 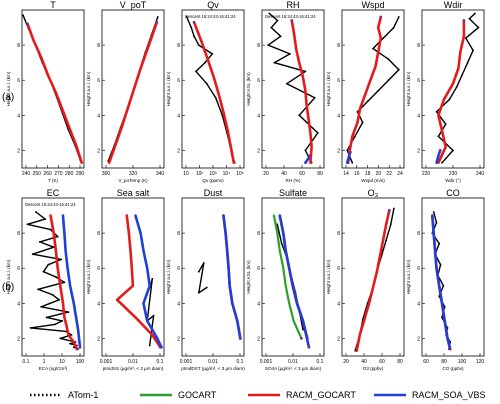 I want to click on x-axis-label-wdir: Wdir (°), so click(x=453, y=180).